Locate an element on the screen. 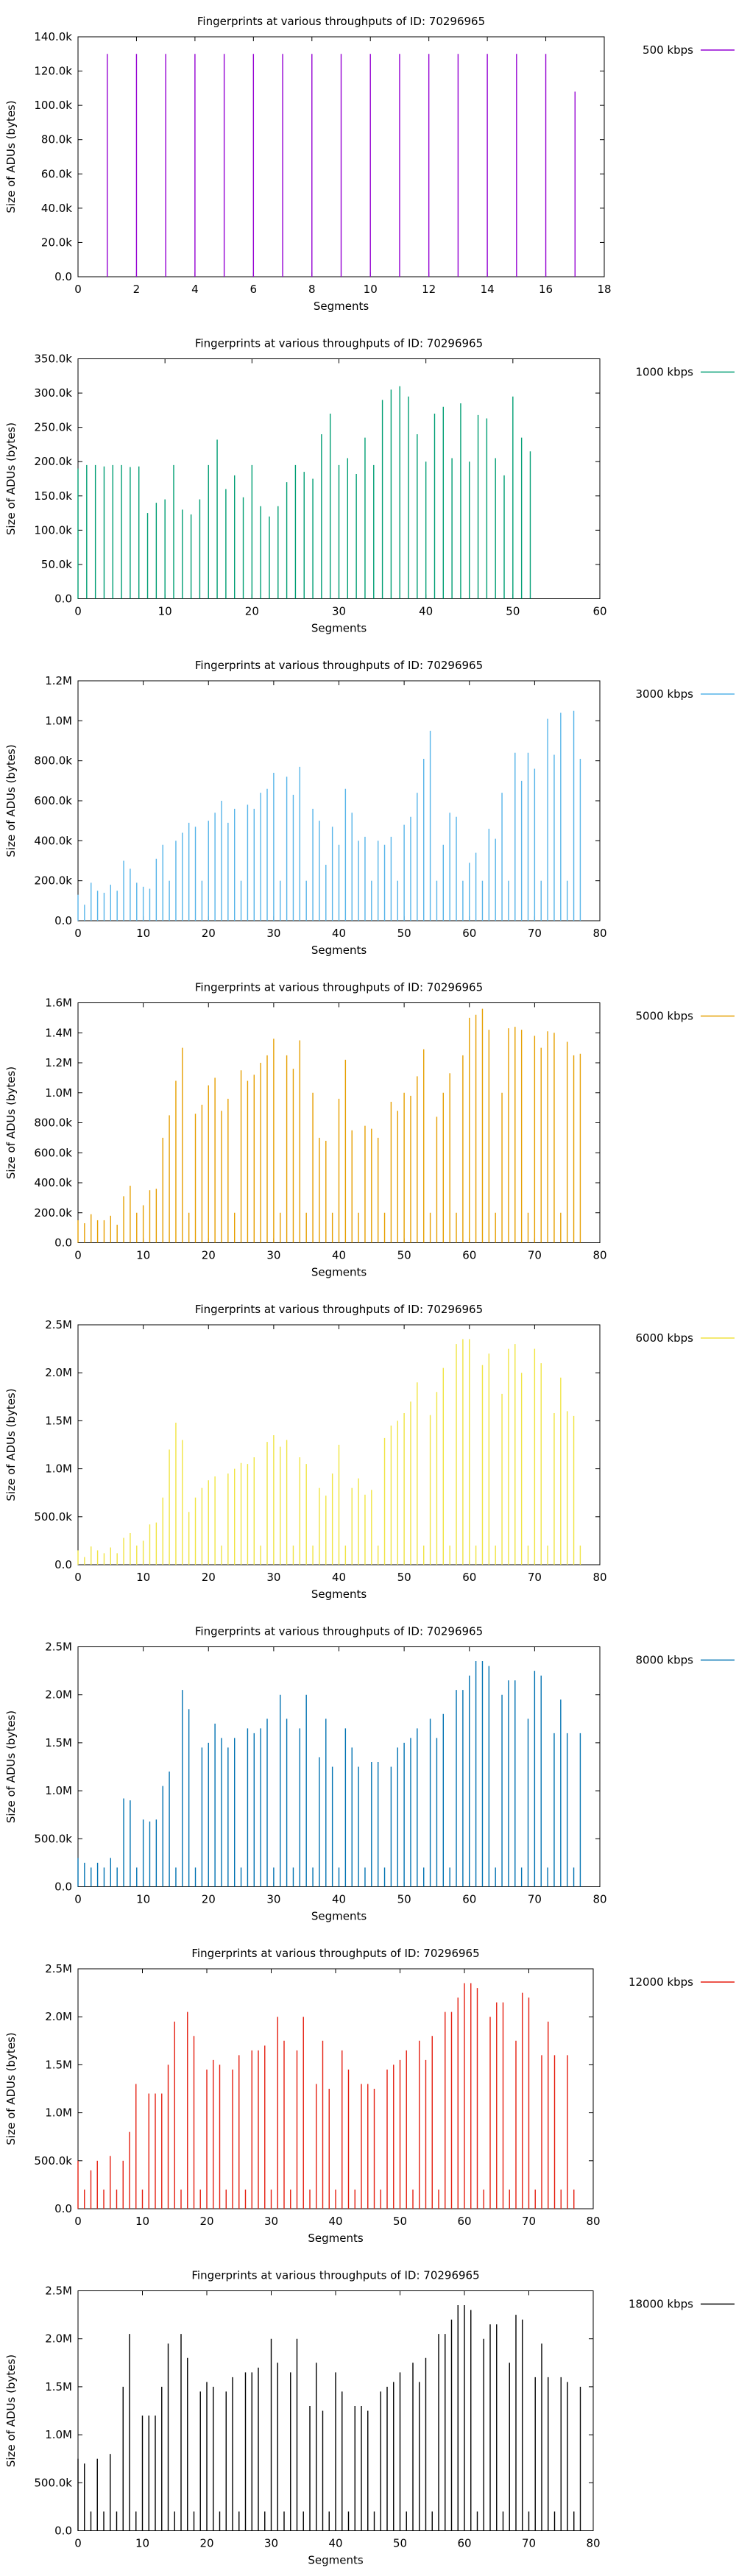 The width and height of the screenshot is (736, 2576). y-tick-label: 800.0k is located at coordinates (53, 761).